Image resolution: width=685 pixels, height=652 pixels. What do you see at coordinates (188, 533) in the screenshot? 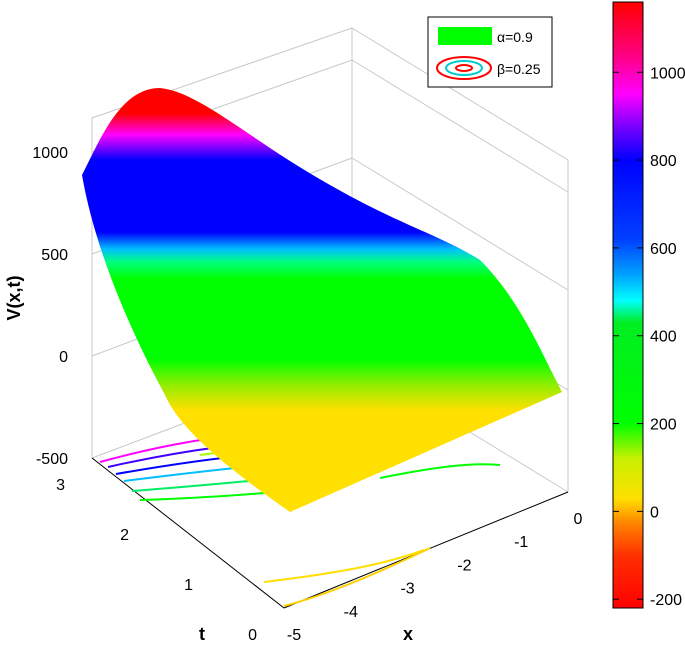
I see `t-axis-line` at bounding box center [188, 533].